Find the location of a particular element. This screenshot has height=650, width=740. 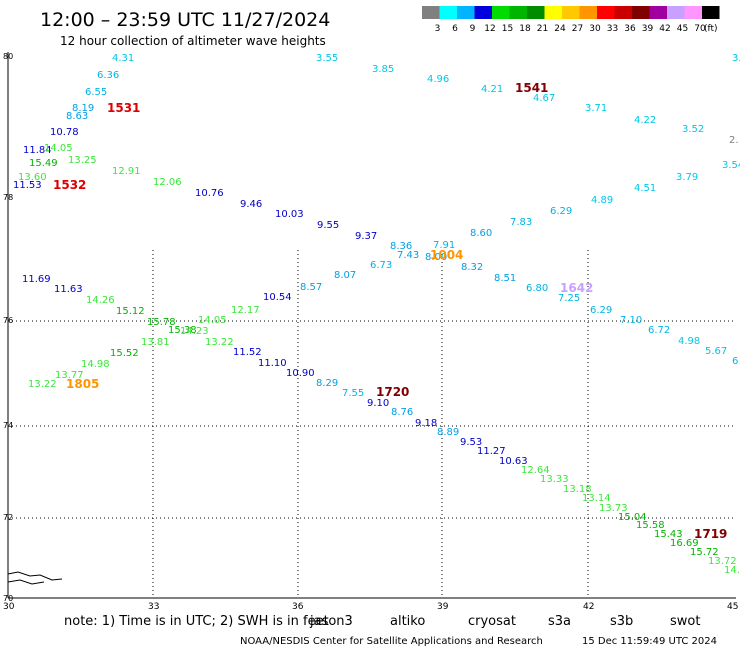

lat-label: 74 is located at coordinates (8, 425).